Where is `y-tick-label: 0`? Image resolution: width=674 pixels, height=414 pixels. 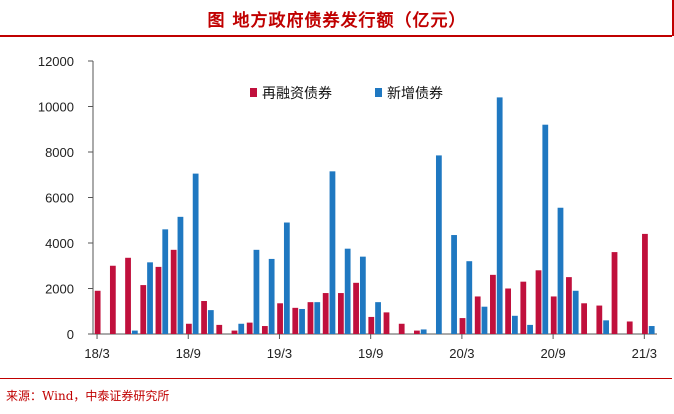
y-tick-label: 0 is located at coordinates (70, 334).